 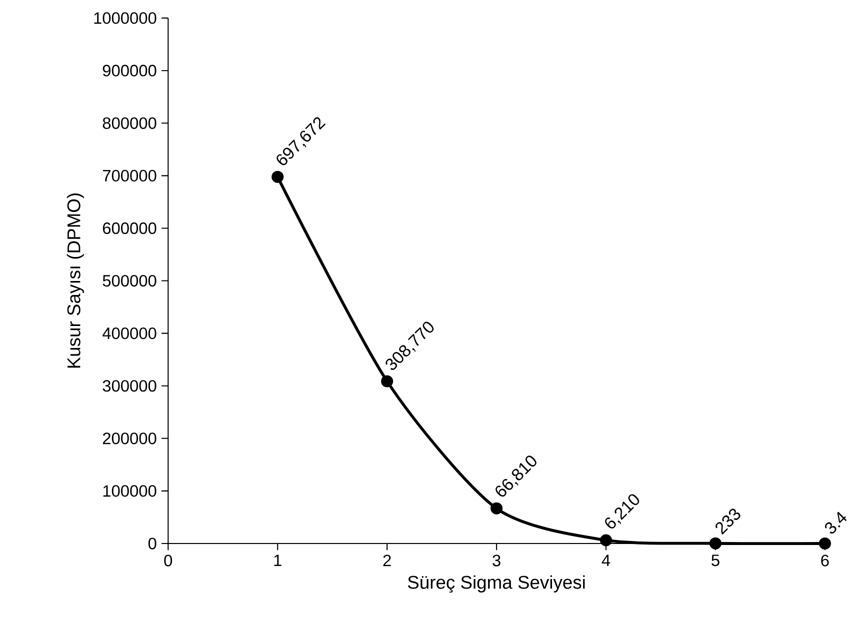 I want to click on y-tick-label: 500000, so click(x=129, y=281).